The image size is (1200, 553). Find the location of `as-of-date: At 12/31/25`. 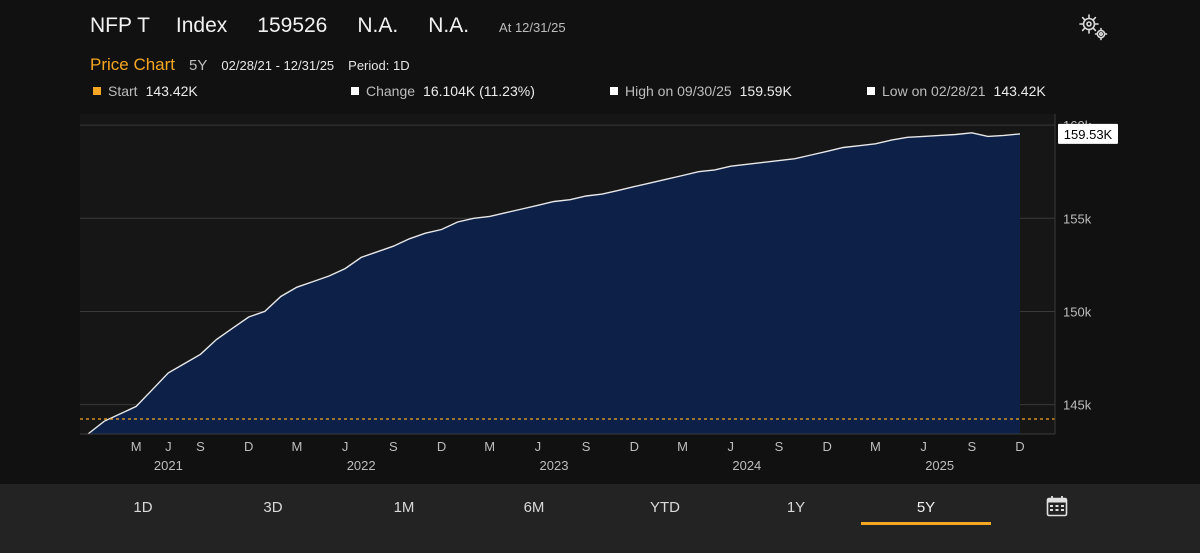

as-of-date: At 12/31/25 is located at coordinates (532, 27).